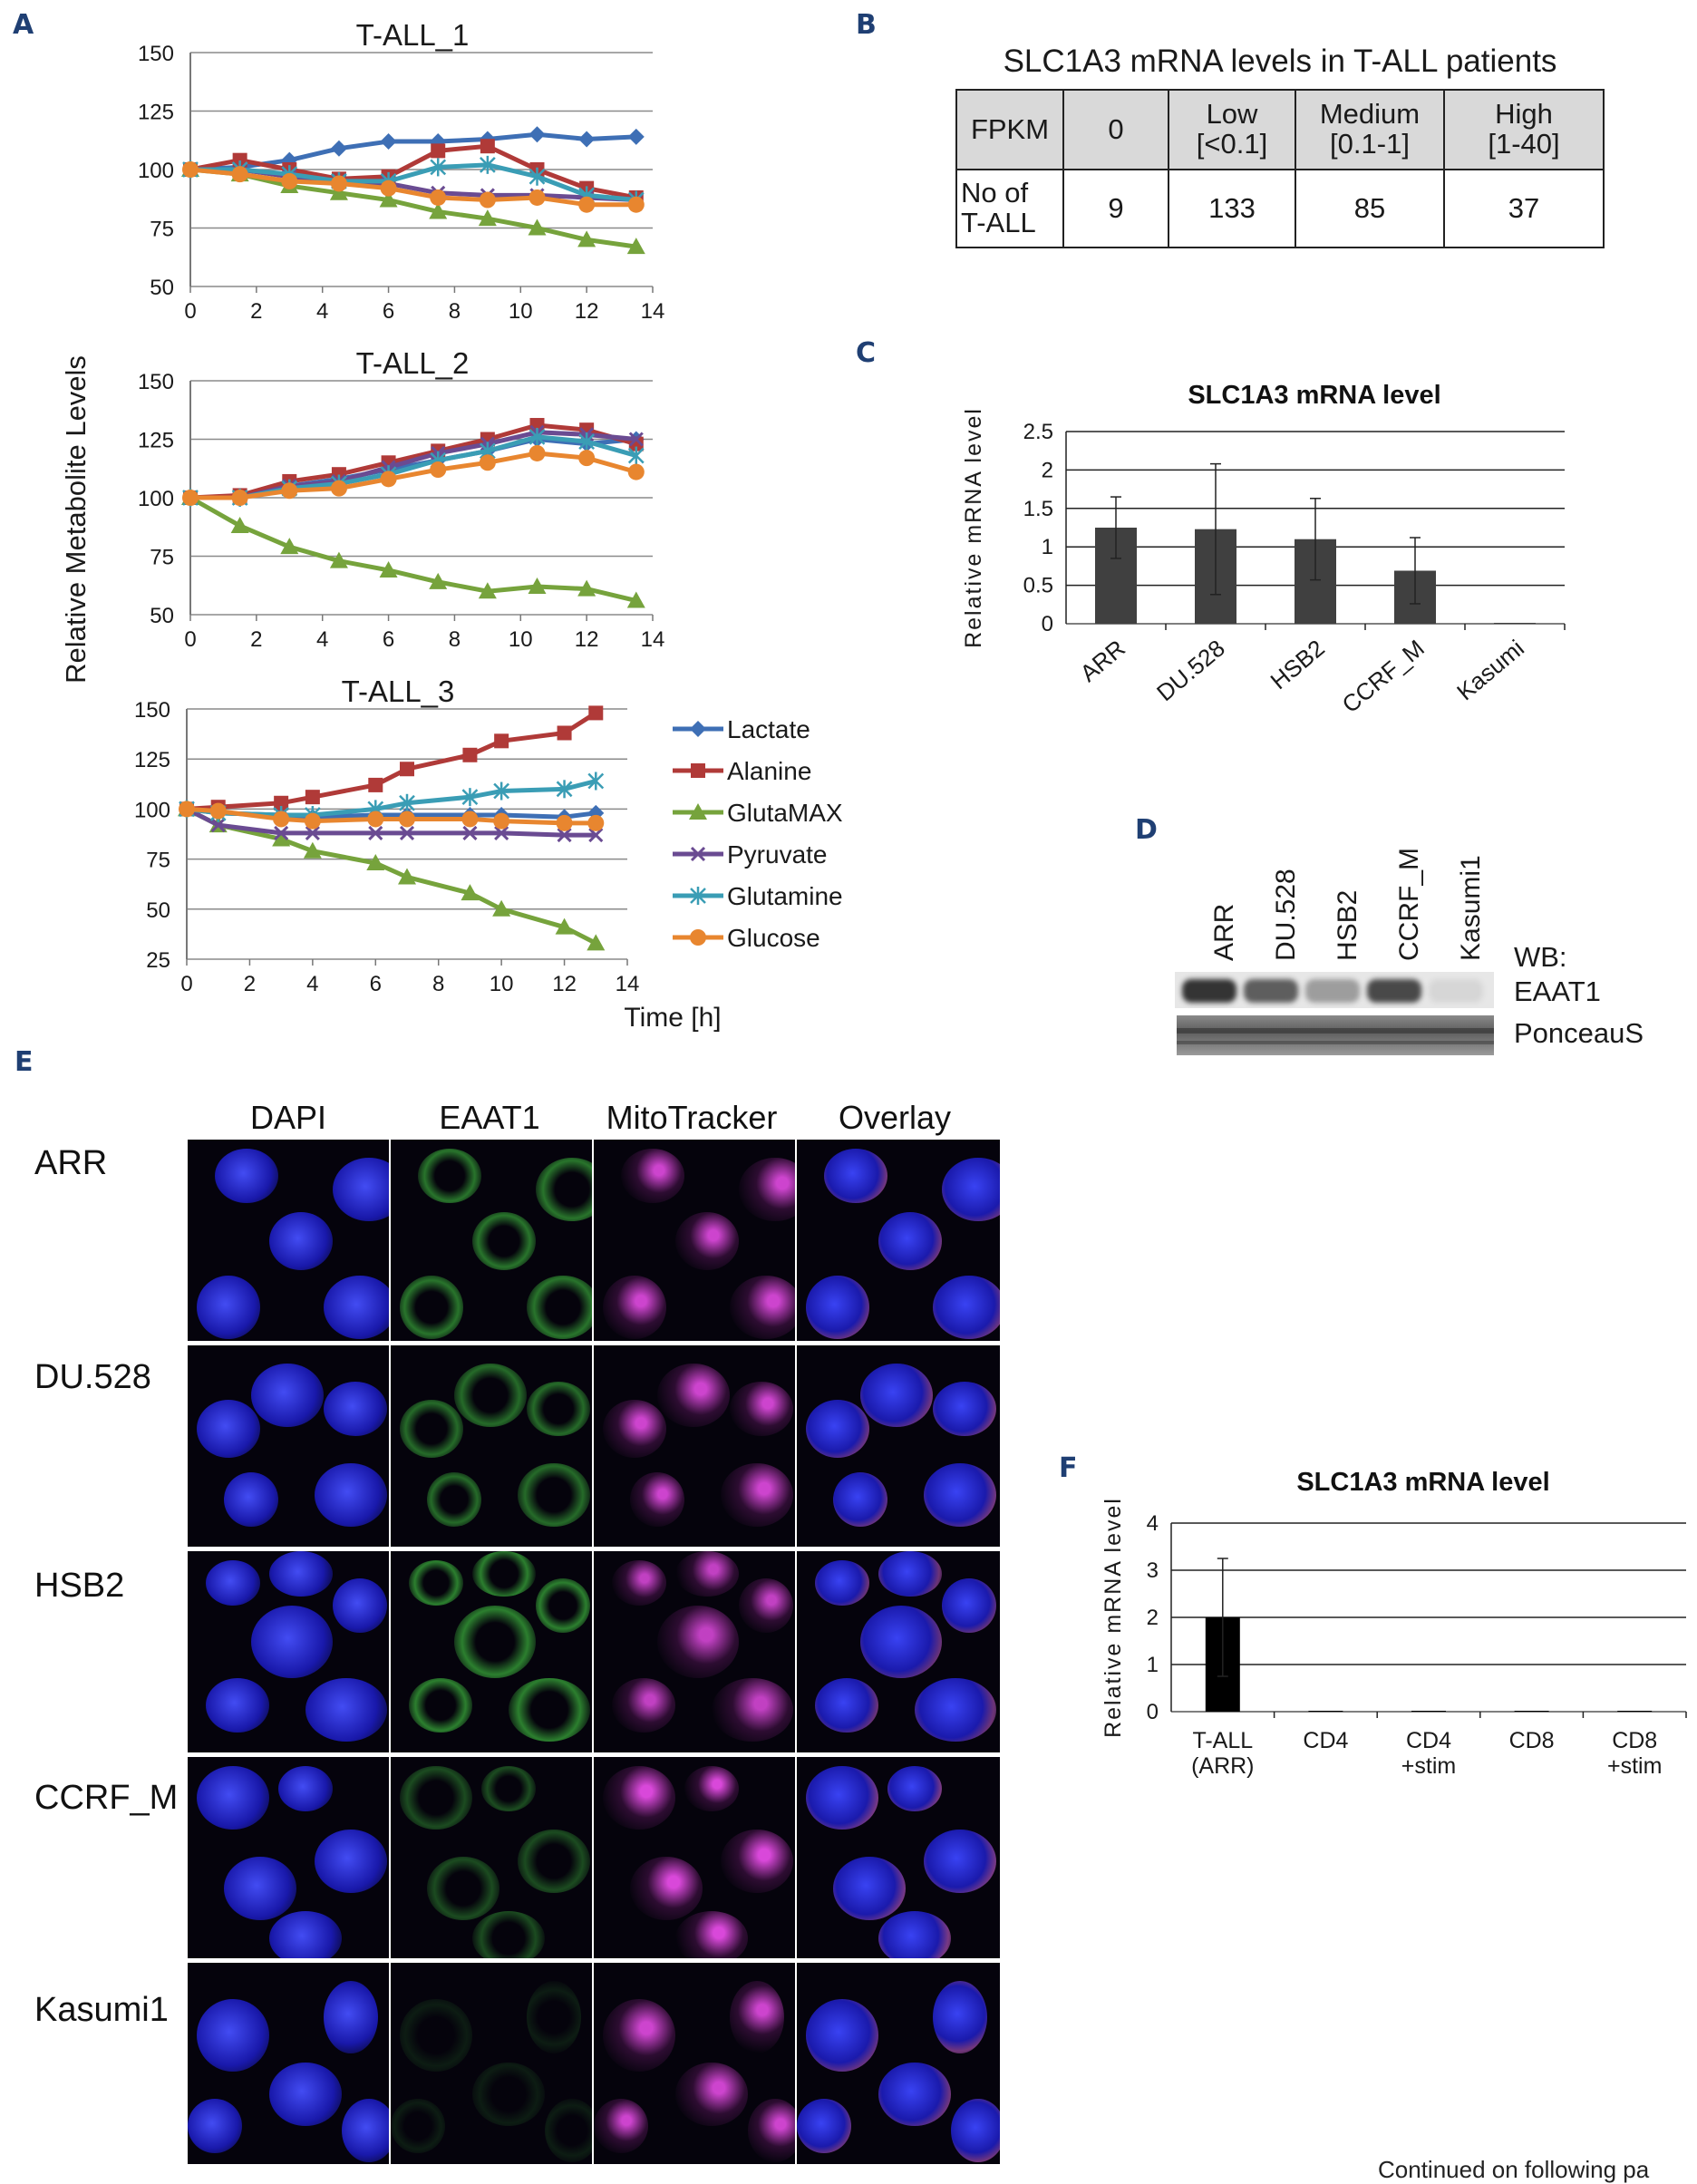  I want to click on chart-title: SLC1A3 mRNA level, so click(1422, 1482).